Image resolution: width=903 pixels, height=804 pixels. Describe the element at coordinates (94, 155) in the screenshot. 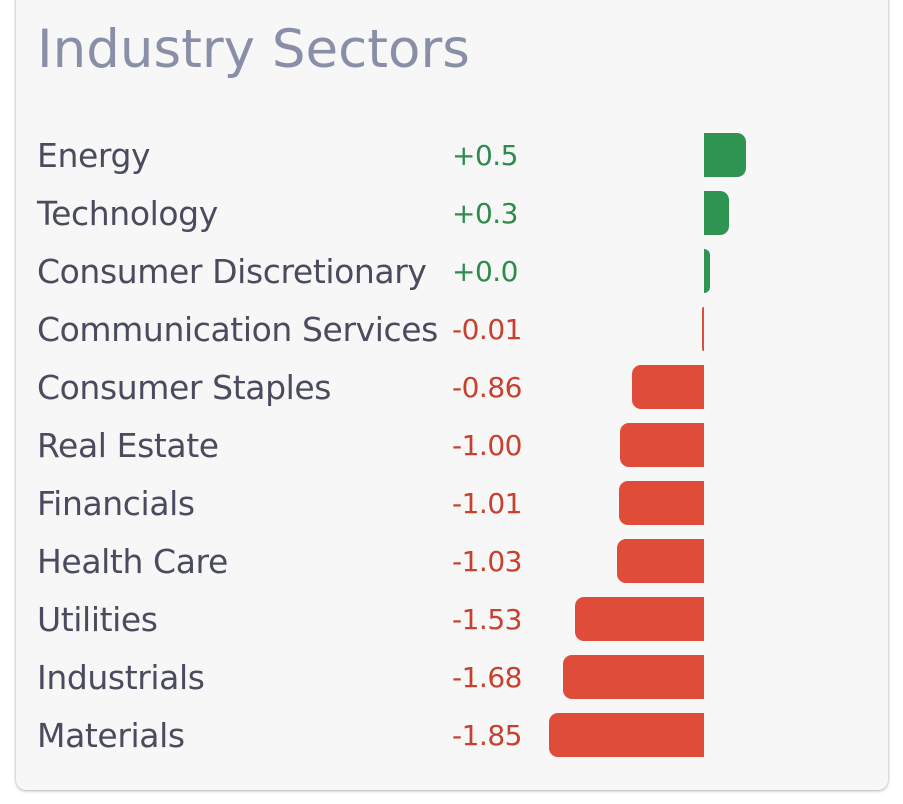

I see `sector-name: Energy` at that location.